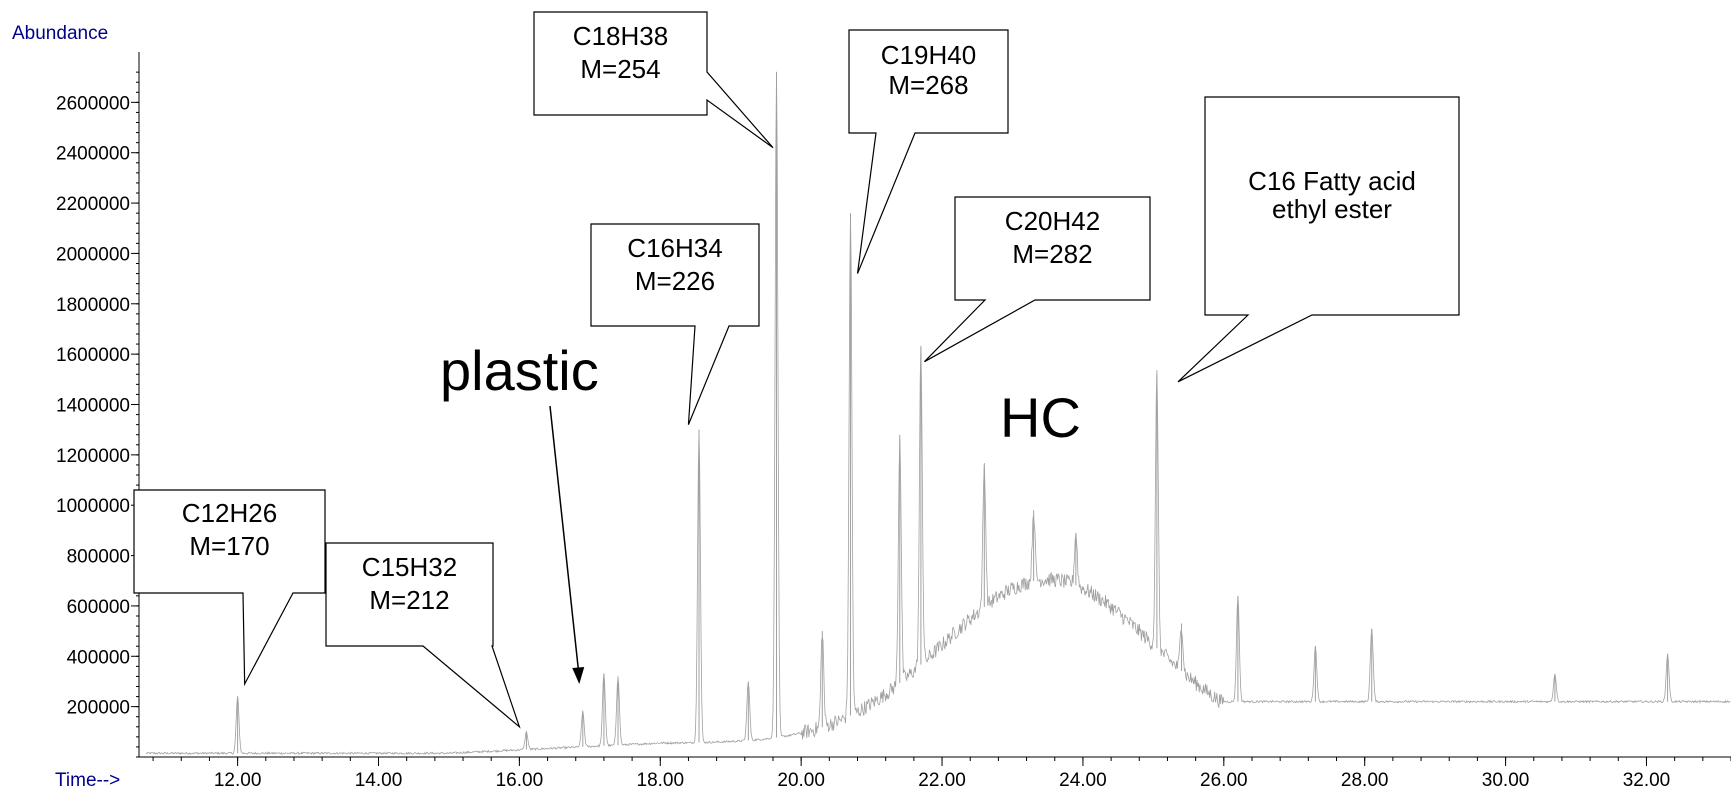 Image resolution: width=1731 pixels, height=789 pixels. Describe the element at coordinates (1332, 181) in the screenshot. I see `callout-label: C16 Fatty acid` at that location.